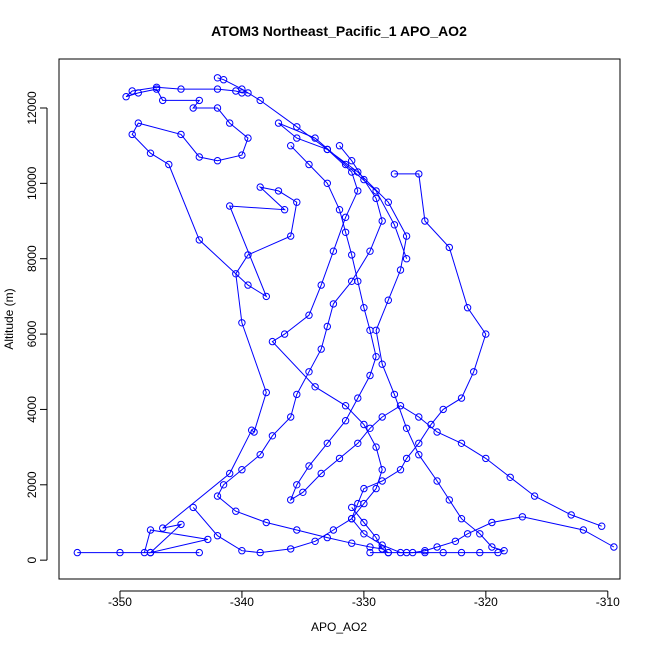 This screenshot has width=650, height=650. I want to click on y-tick-label: 6000, so click(32, 333).